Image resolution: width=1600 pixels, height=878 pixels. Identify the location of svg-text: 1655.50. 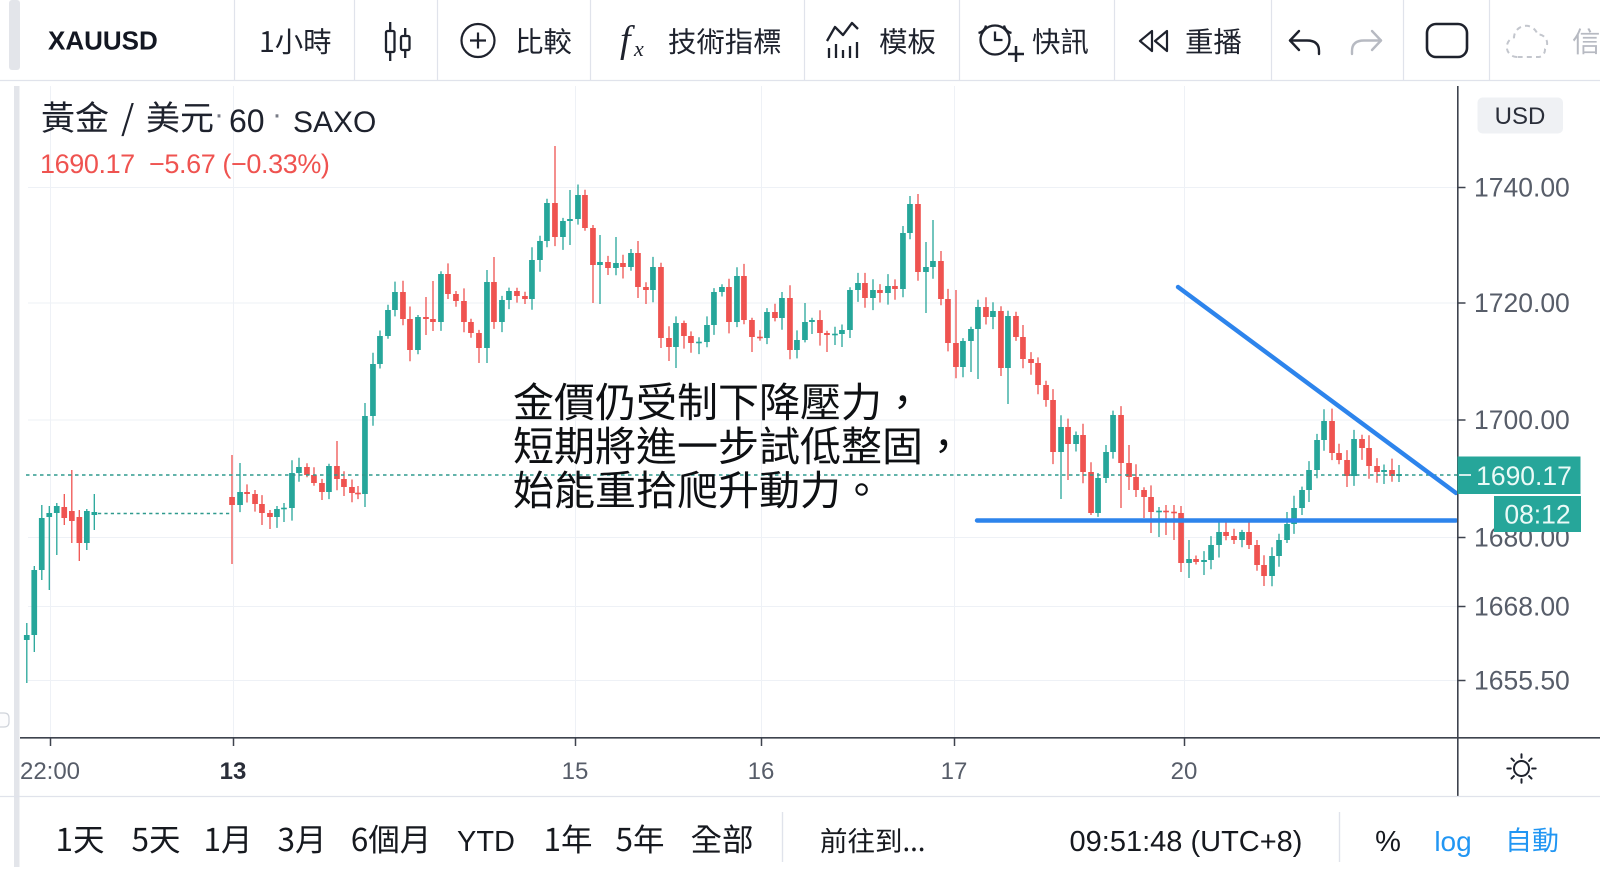
(1522, 681).